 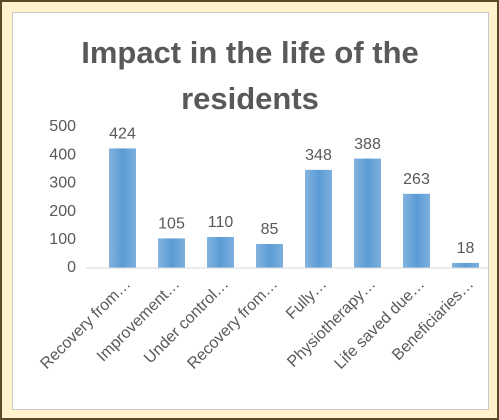 I want to click on y-tick-label: 300, so click(x=62, y=183).